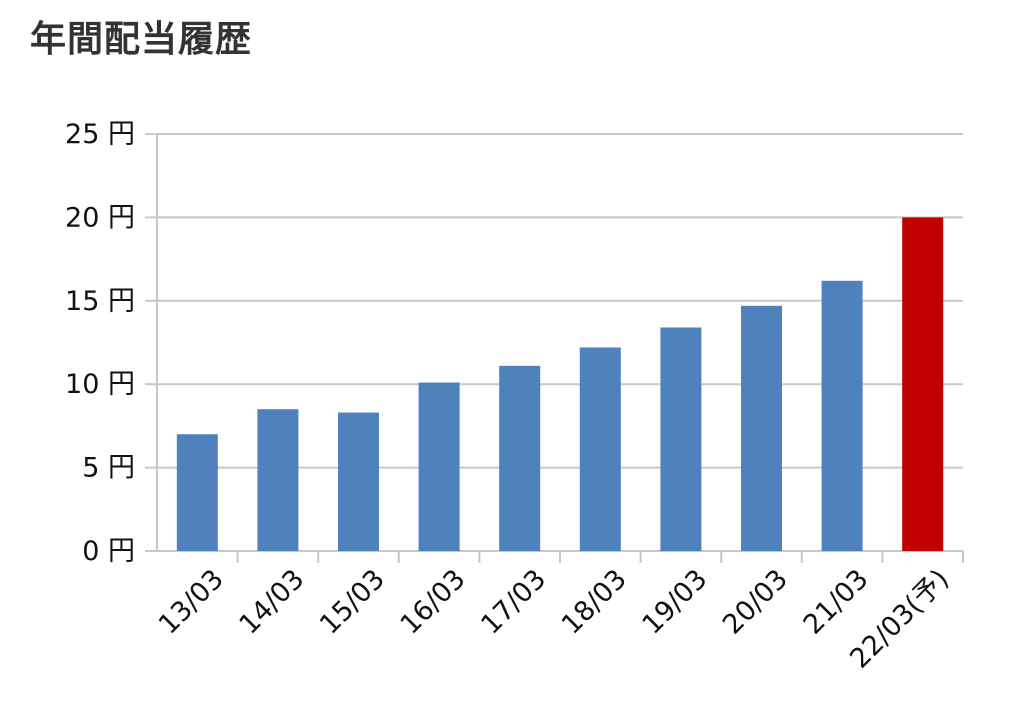  I want to click on y-tick-label: 15 円, so click(100, 301).